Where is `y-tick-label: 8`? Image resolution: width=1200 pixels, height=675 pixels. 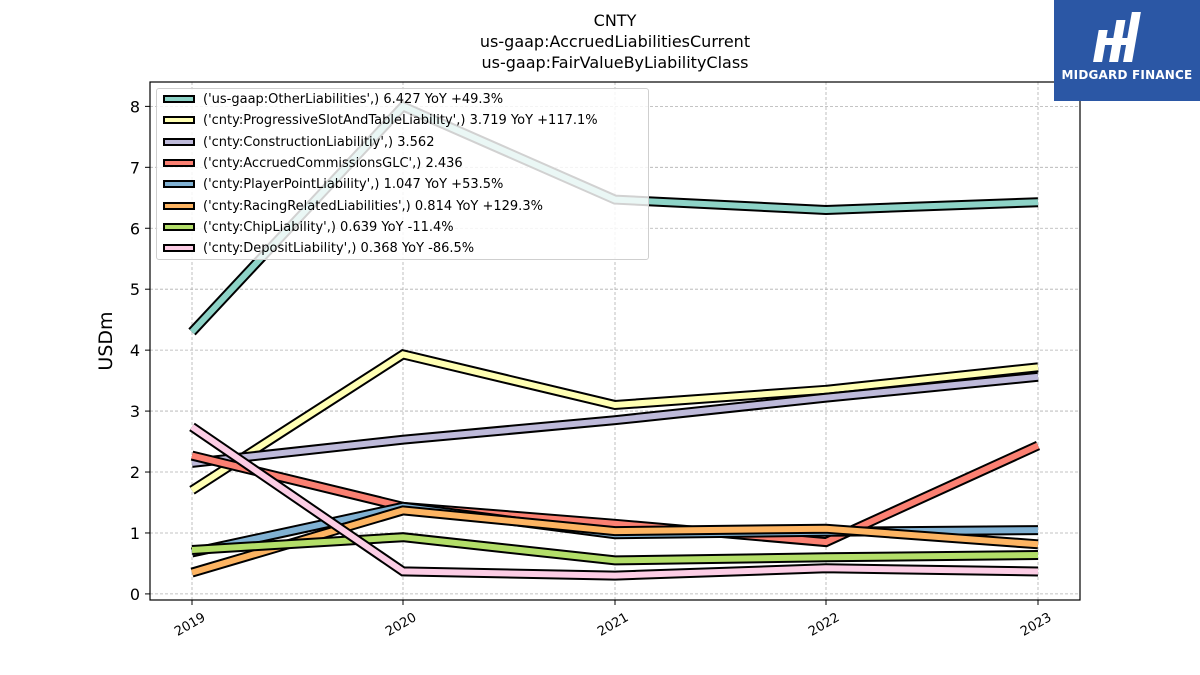
y-tick-label: 8 is located at coordinates (135, 106).